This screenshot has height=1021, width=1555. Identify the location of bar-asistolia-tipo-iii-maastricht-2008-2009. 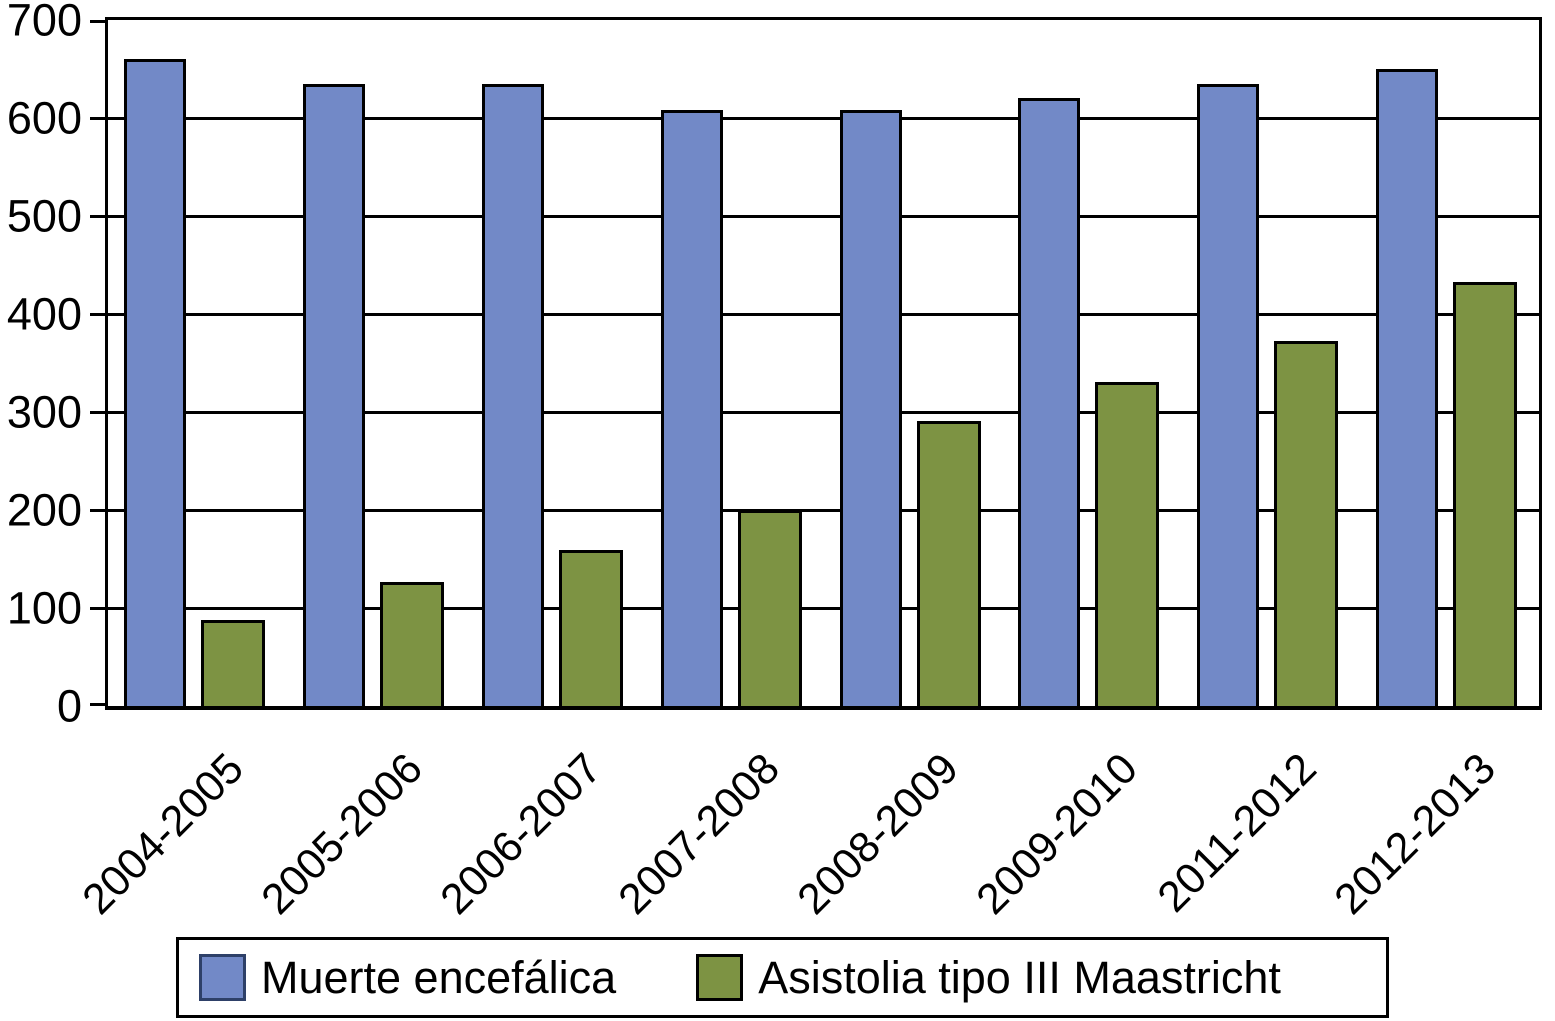
(948, 563).